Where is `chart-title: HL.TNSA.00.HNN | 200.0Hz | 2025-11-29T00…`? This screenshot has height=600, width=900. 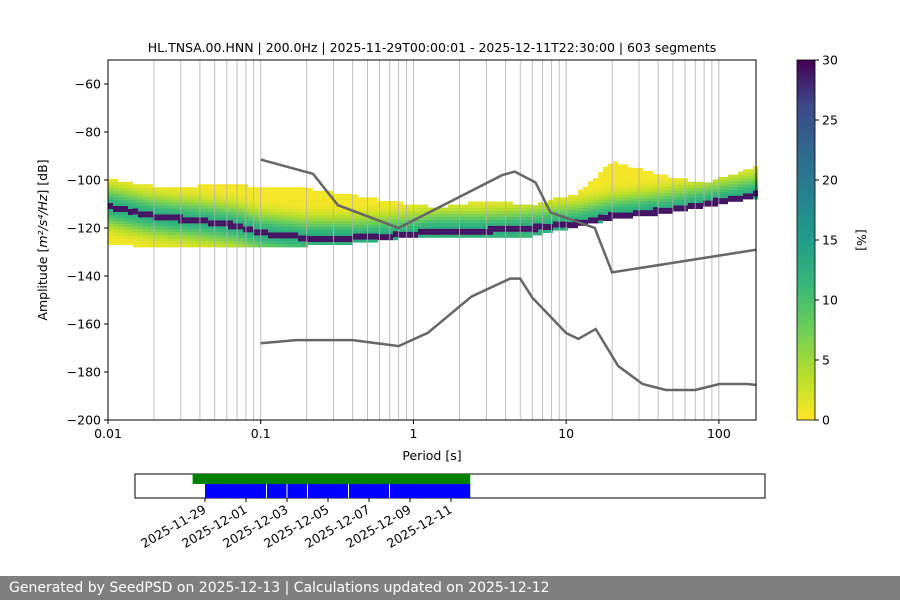 chart-title: HL.TNSA.00.HNN | 200.0Hz | 2025-11-29T00… is located at coordinates (432, 47).